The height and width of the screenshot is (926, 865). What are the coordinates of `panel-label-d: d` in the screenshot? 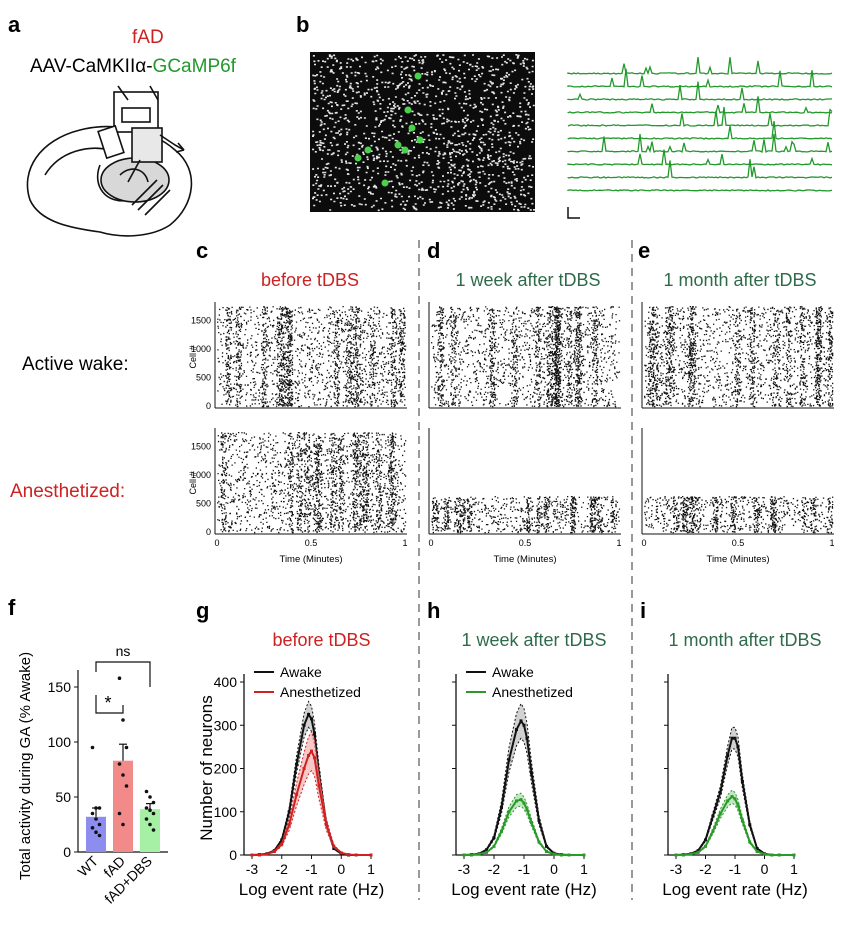 It's located at (433, 250).